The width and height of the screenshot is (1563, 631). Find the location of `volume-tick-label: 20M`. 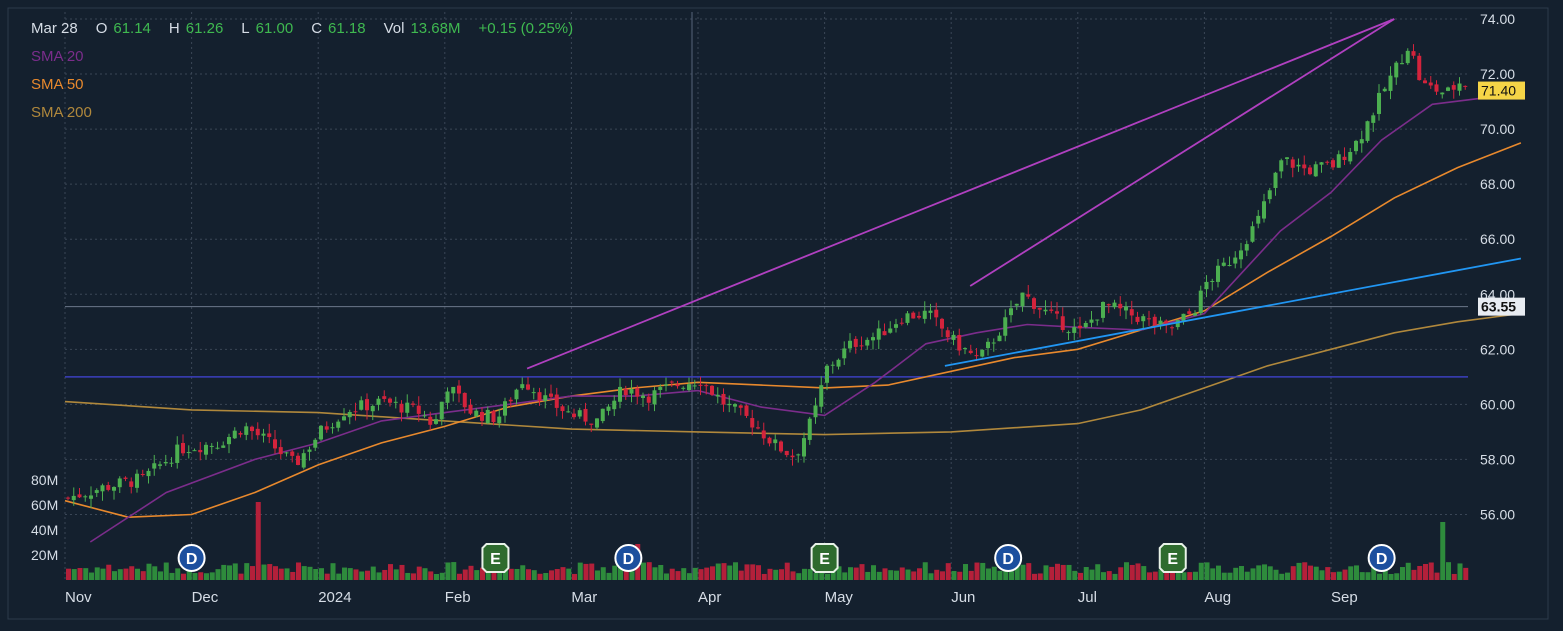

volume-tick-label: 20M is located at coordinates (44, 555).